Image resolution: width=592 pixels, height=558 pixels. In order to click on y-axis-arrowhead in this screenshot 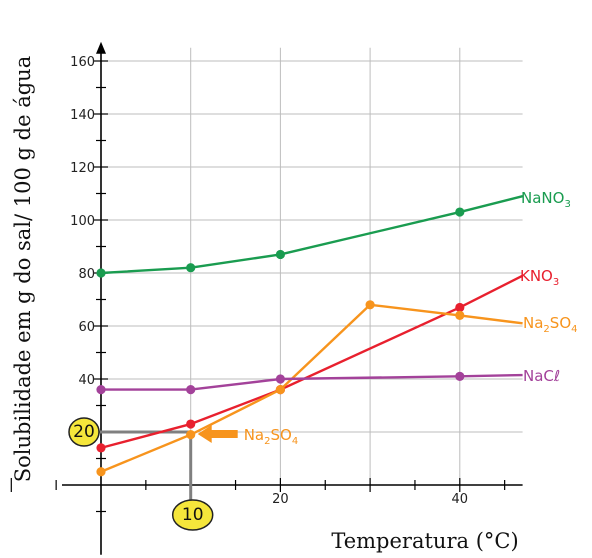, I will do `click(101, 47)`.